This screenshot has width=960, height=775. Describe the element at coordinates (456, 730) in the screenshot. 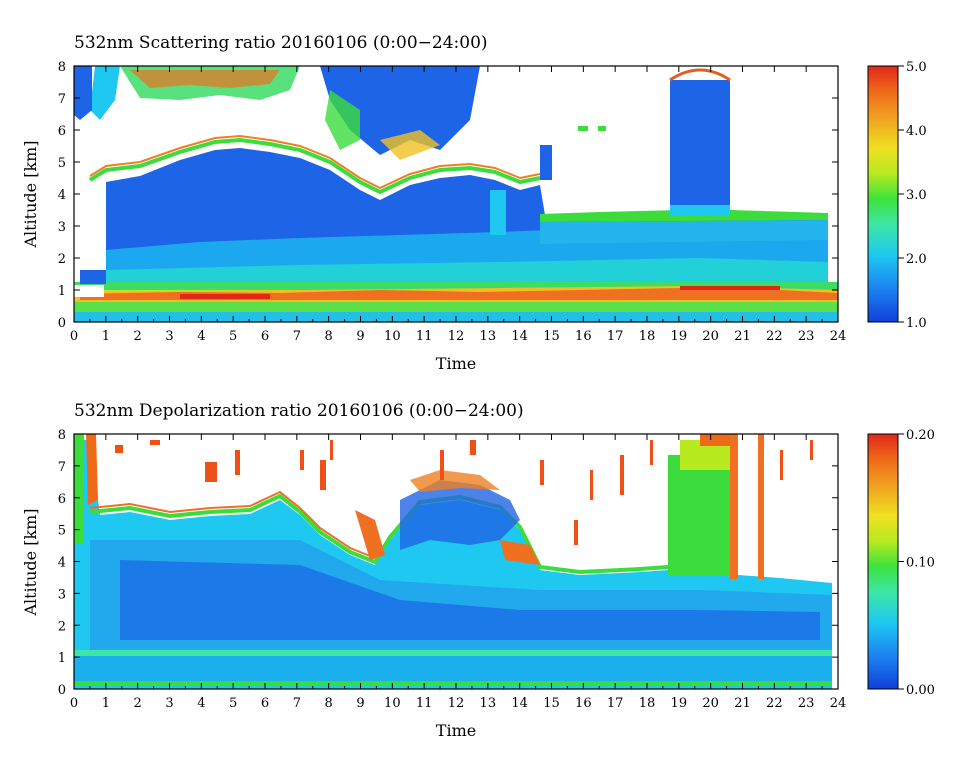

I see `panel-2-x-label: Time` at that location.